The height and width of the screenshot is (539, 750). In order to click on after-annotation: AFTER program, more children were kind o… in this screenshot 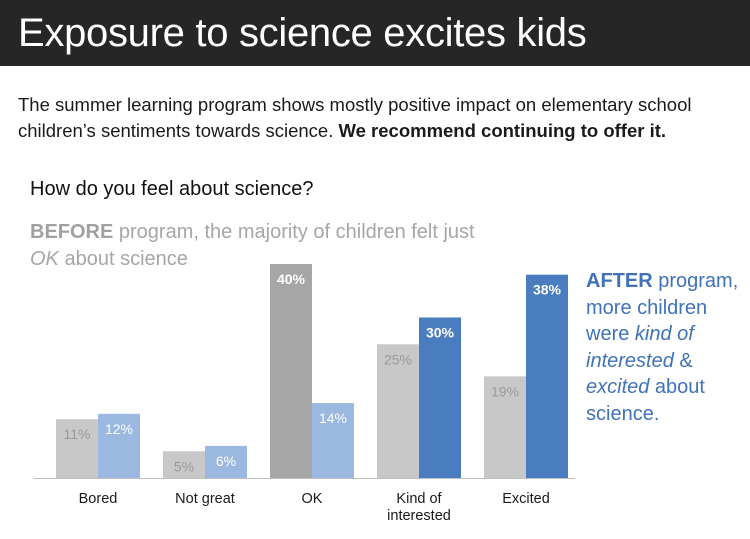, I will do `click(666, 347)`.